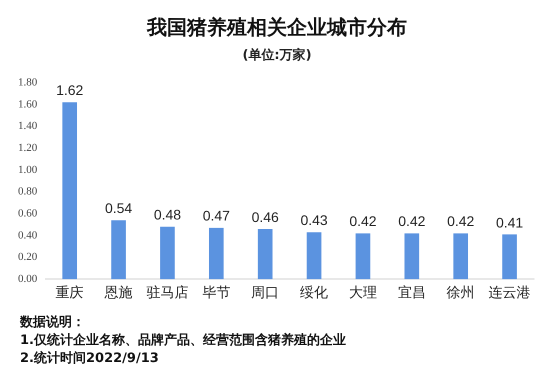 The image size is (554, 376). What do you see at coordinates (118, 293) in the screenshot?
I see `x-tick-label: 恩施` at bounding box center [118, 293].